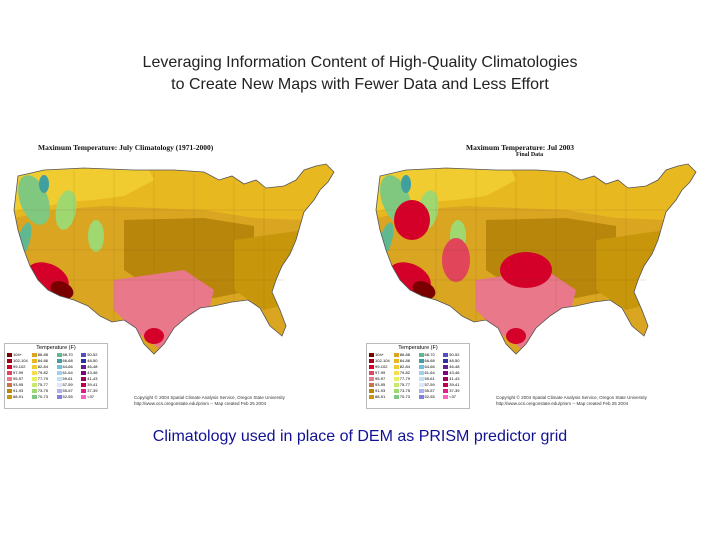 The height and width of the screenshot is (540, 720). What do you see at coordinates (418, 348) in the screenshot?
I see `legend-title: Temperature (F)` at bounding box center [418, 348].